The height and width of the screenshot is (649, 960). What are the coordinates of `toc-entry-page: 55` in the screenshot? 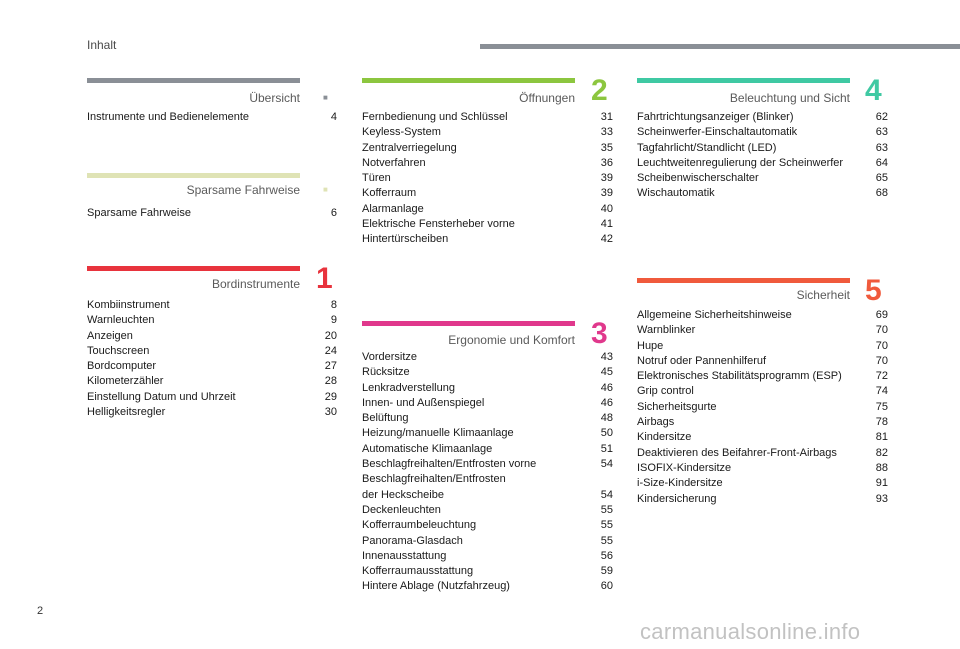 It's located at (606, 509).